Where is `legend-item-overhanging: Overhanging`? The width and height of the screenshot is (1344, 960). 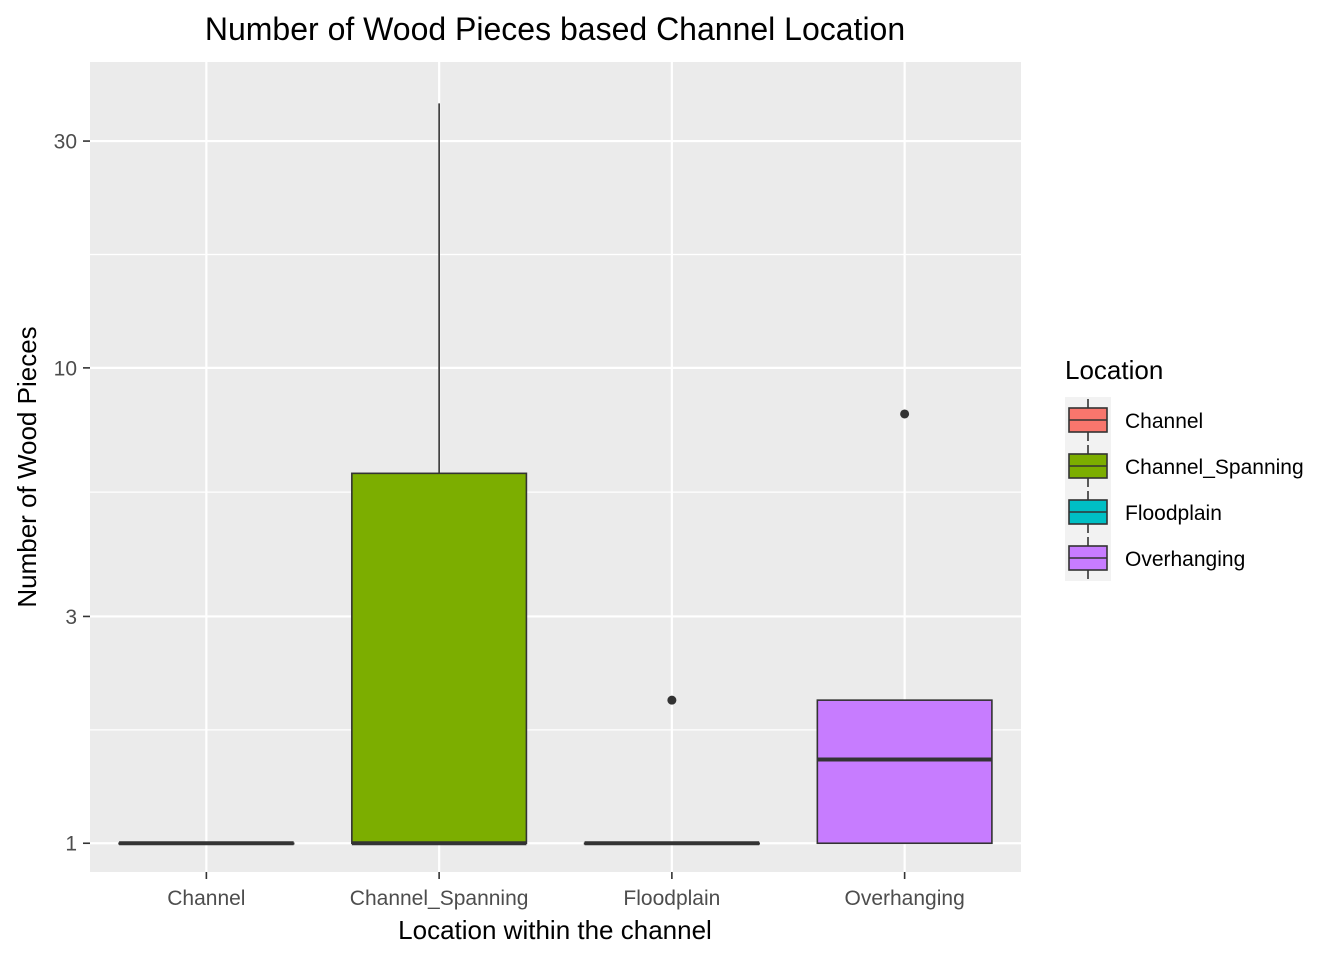
legend-item-overhanging: Overhanging is located at coordinates (1155, 558).